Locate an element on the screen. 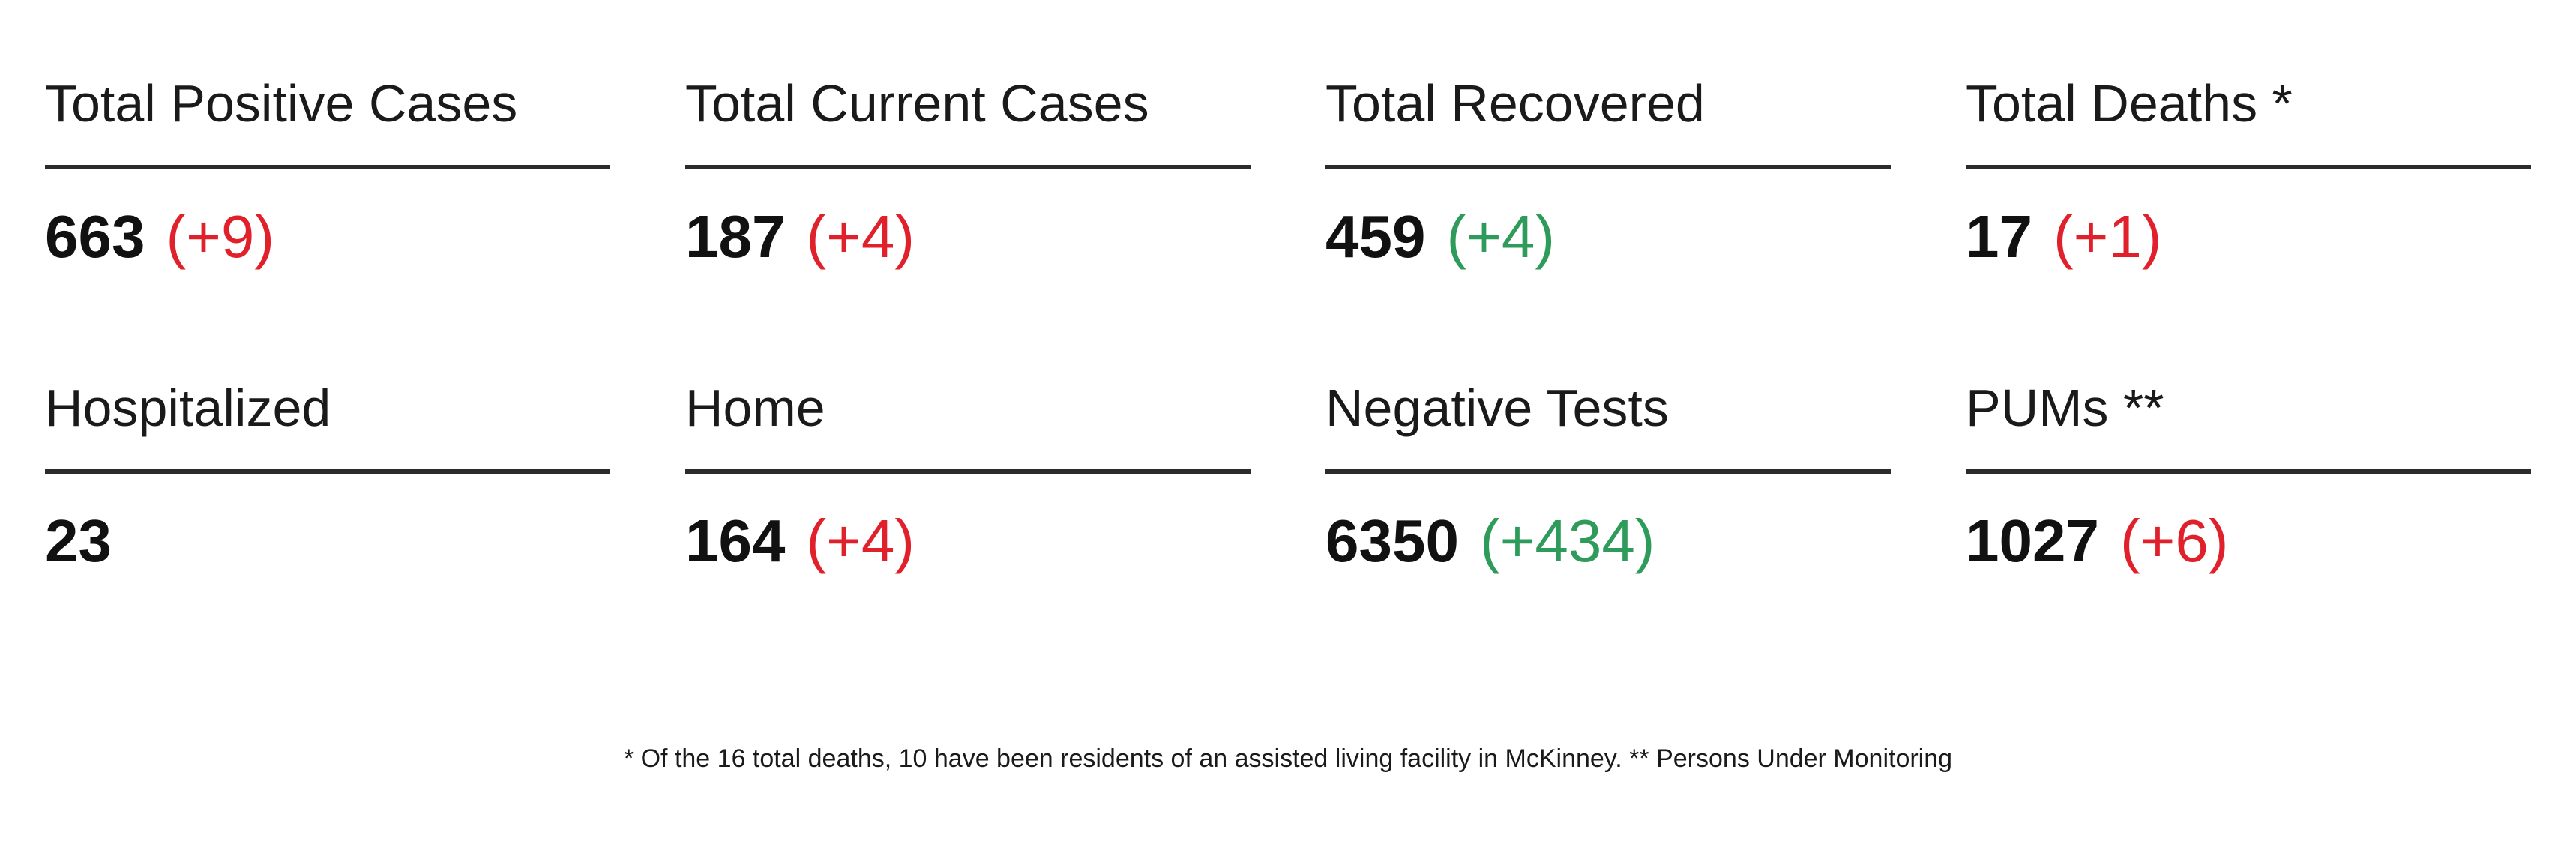 The height and width of the screenshot is (868, 2576). stat-values: 17 (+1) is located at coordinates (2248, 237).